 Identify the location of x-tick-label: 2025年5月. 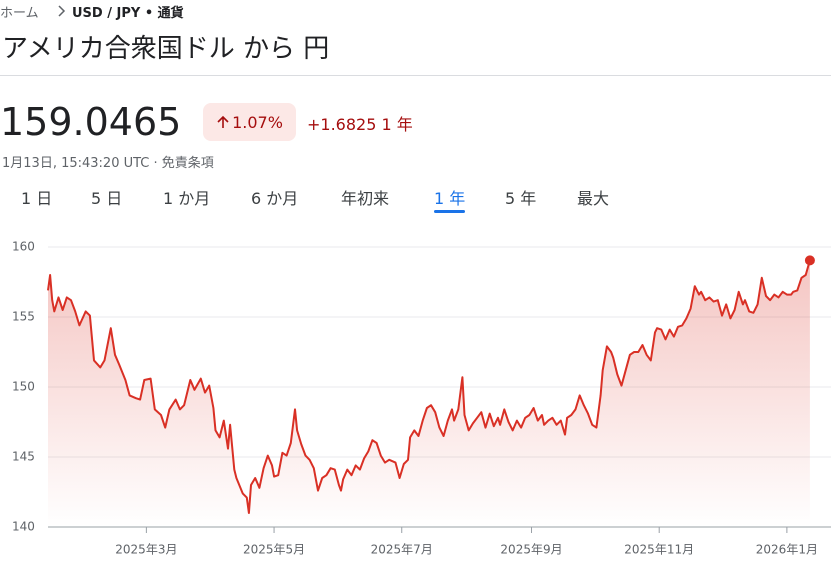
(274, 550).